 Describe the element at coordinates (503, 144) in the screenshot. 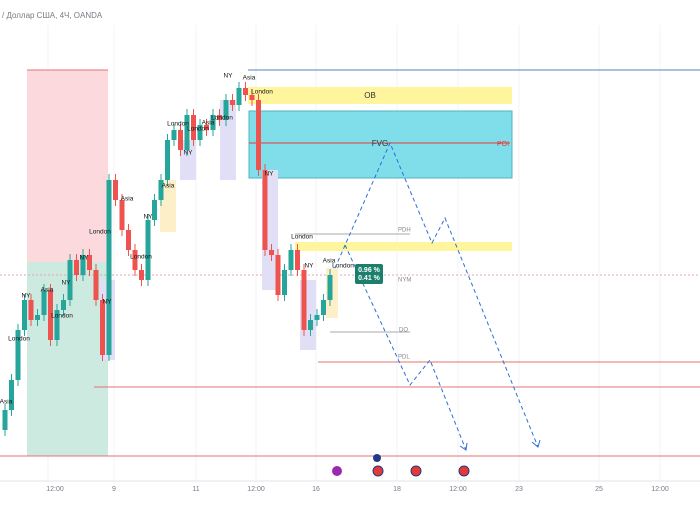

I see `poi-label: POI` at that location.